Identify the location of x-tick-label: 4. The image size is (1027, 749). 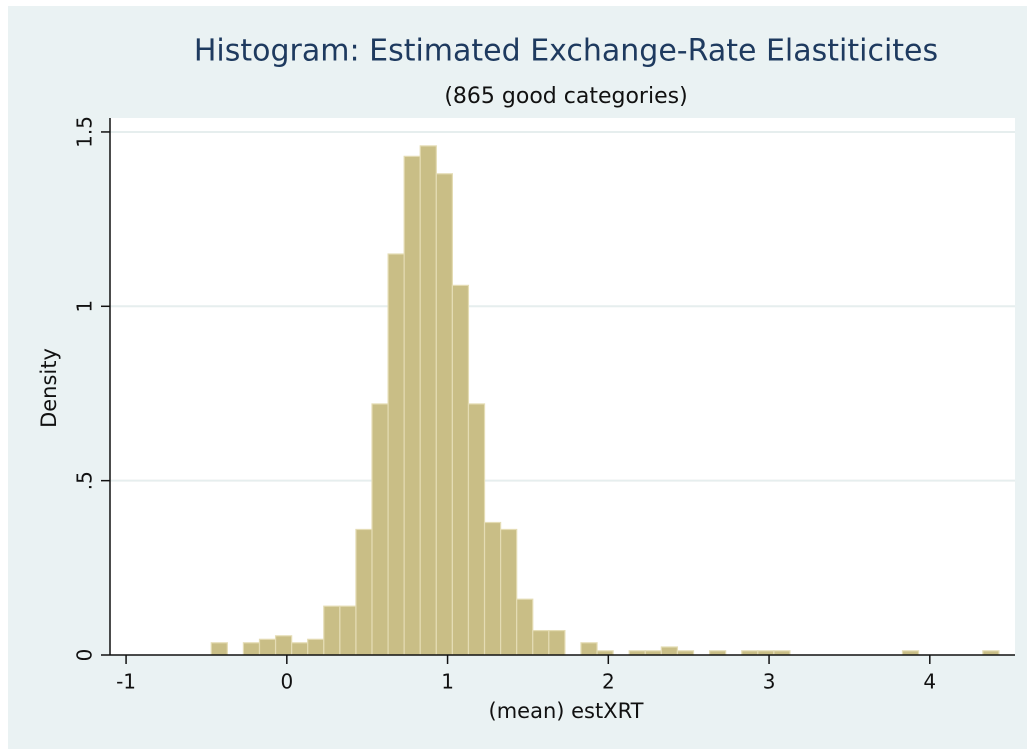
(929, 682).